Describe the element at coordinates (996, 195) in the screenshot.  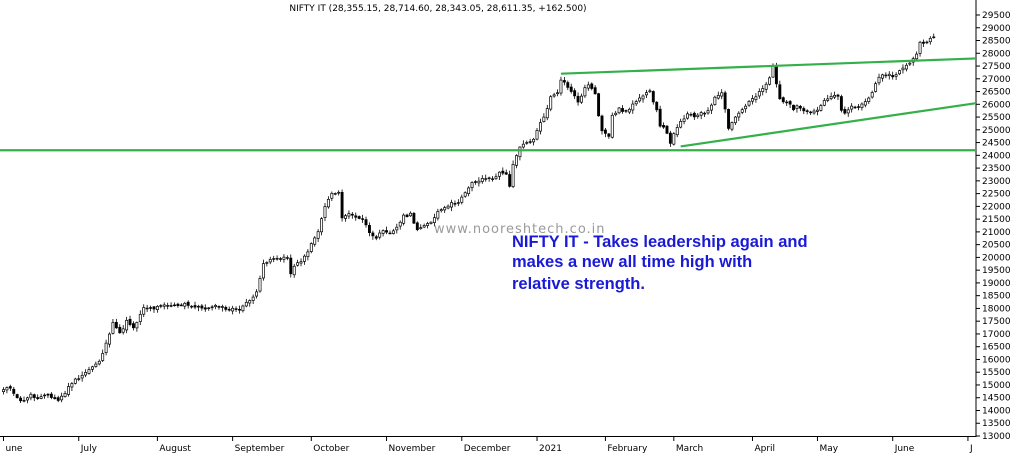
I see `y-tick-label: 22500` at that location.